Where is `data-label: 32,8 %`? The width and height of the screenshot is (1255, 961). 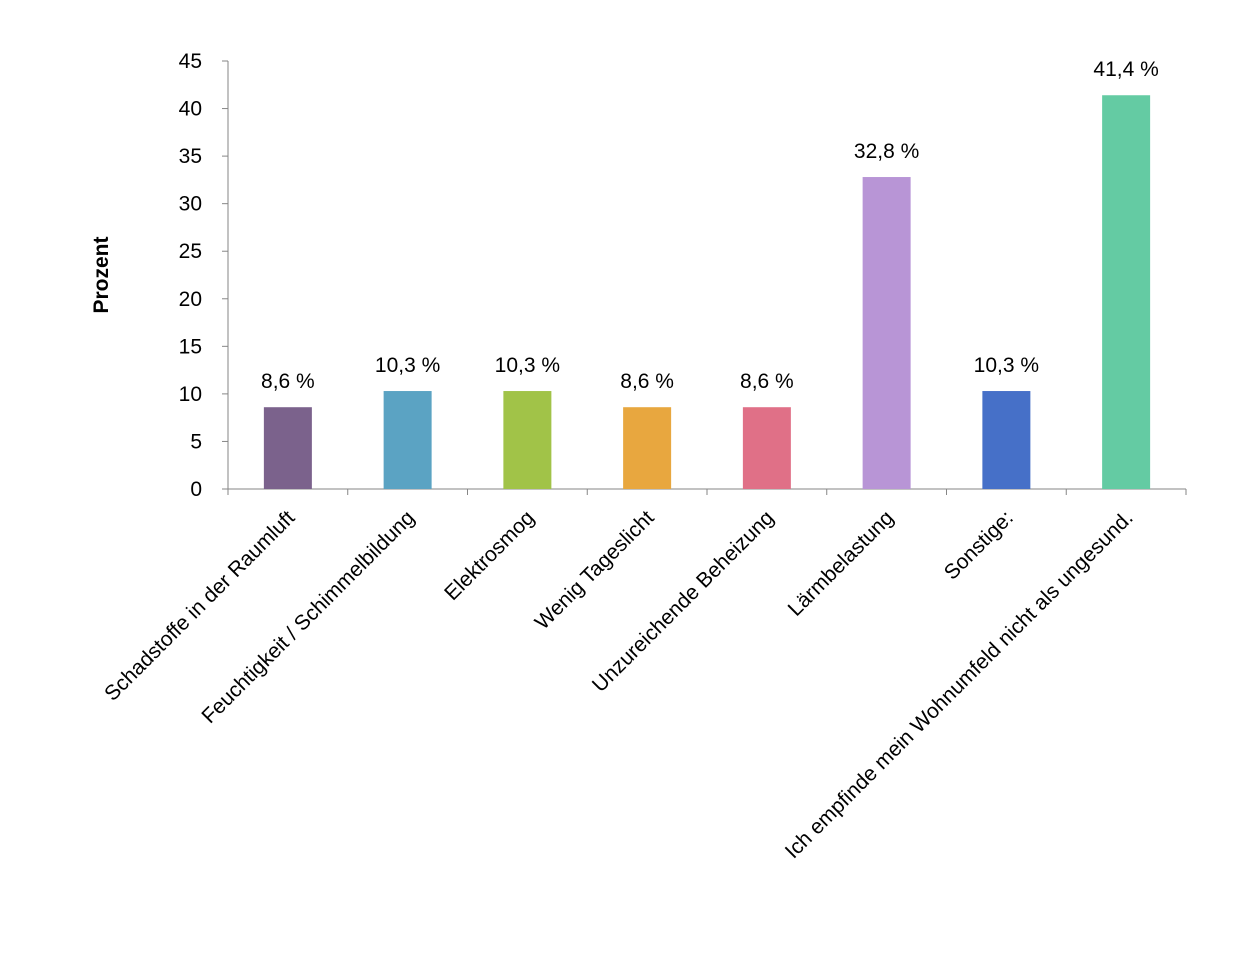
data-label: 32,8 % is located at coordinates (886, 151).